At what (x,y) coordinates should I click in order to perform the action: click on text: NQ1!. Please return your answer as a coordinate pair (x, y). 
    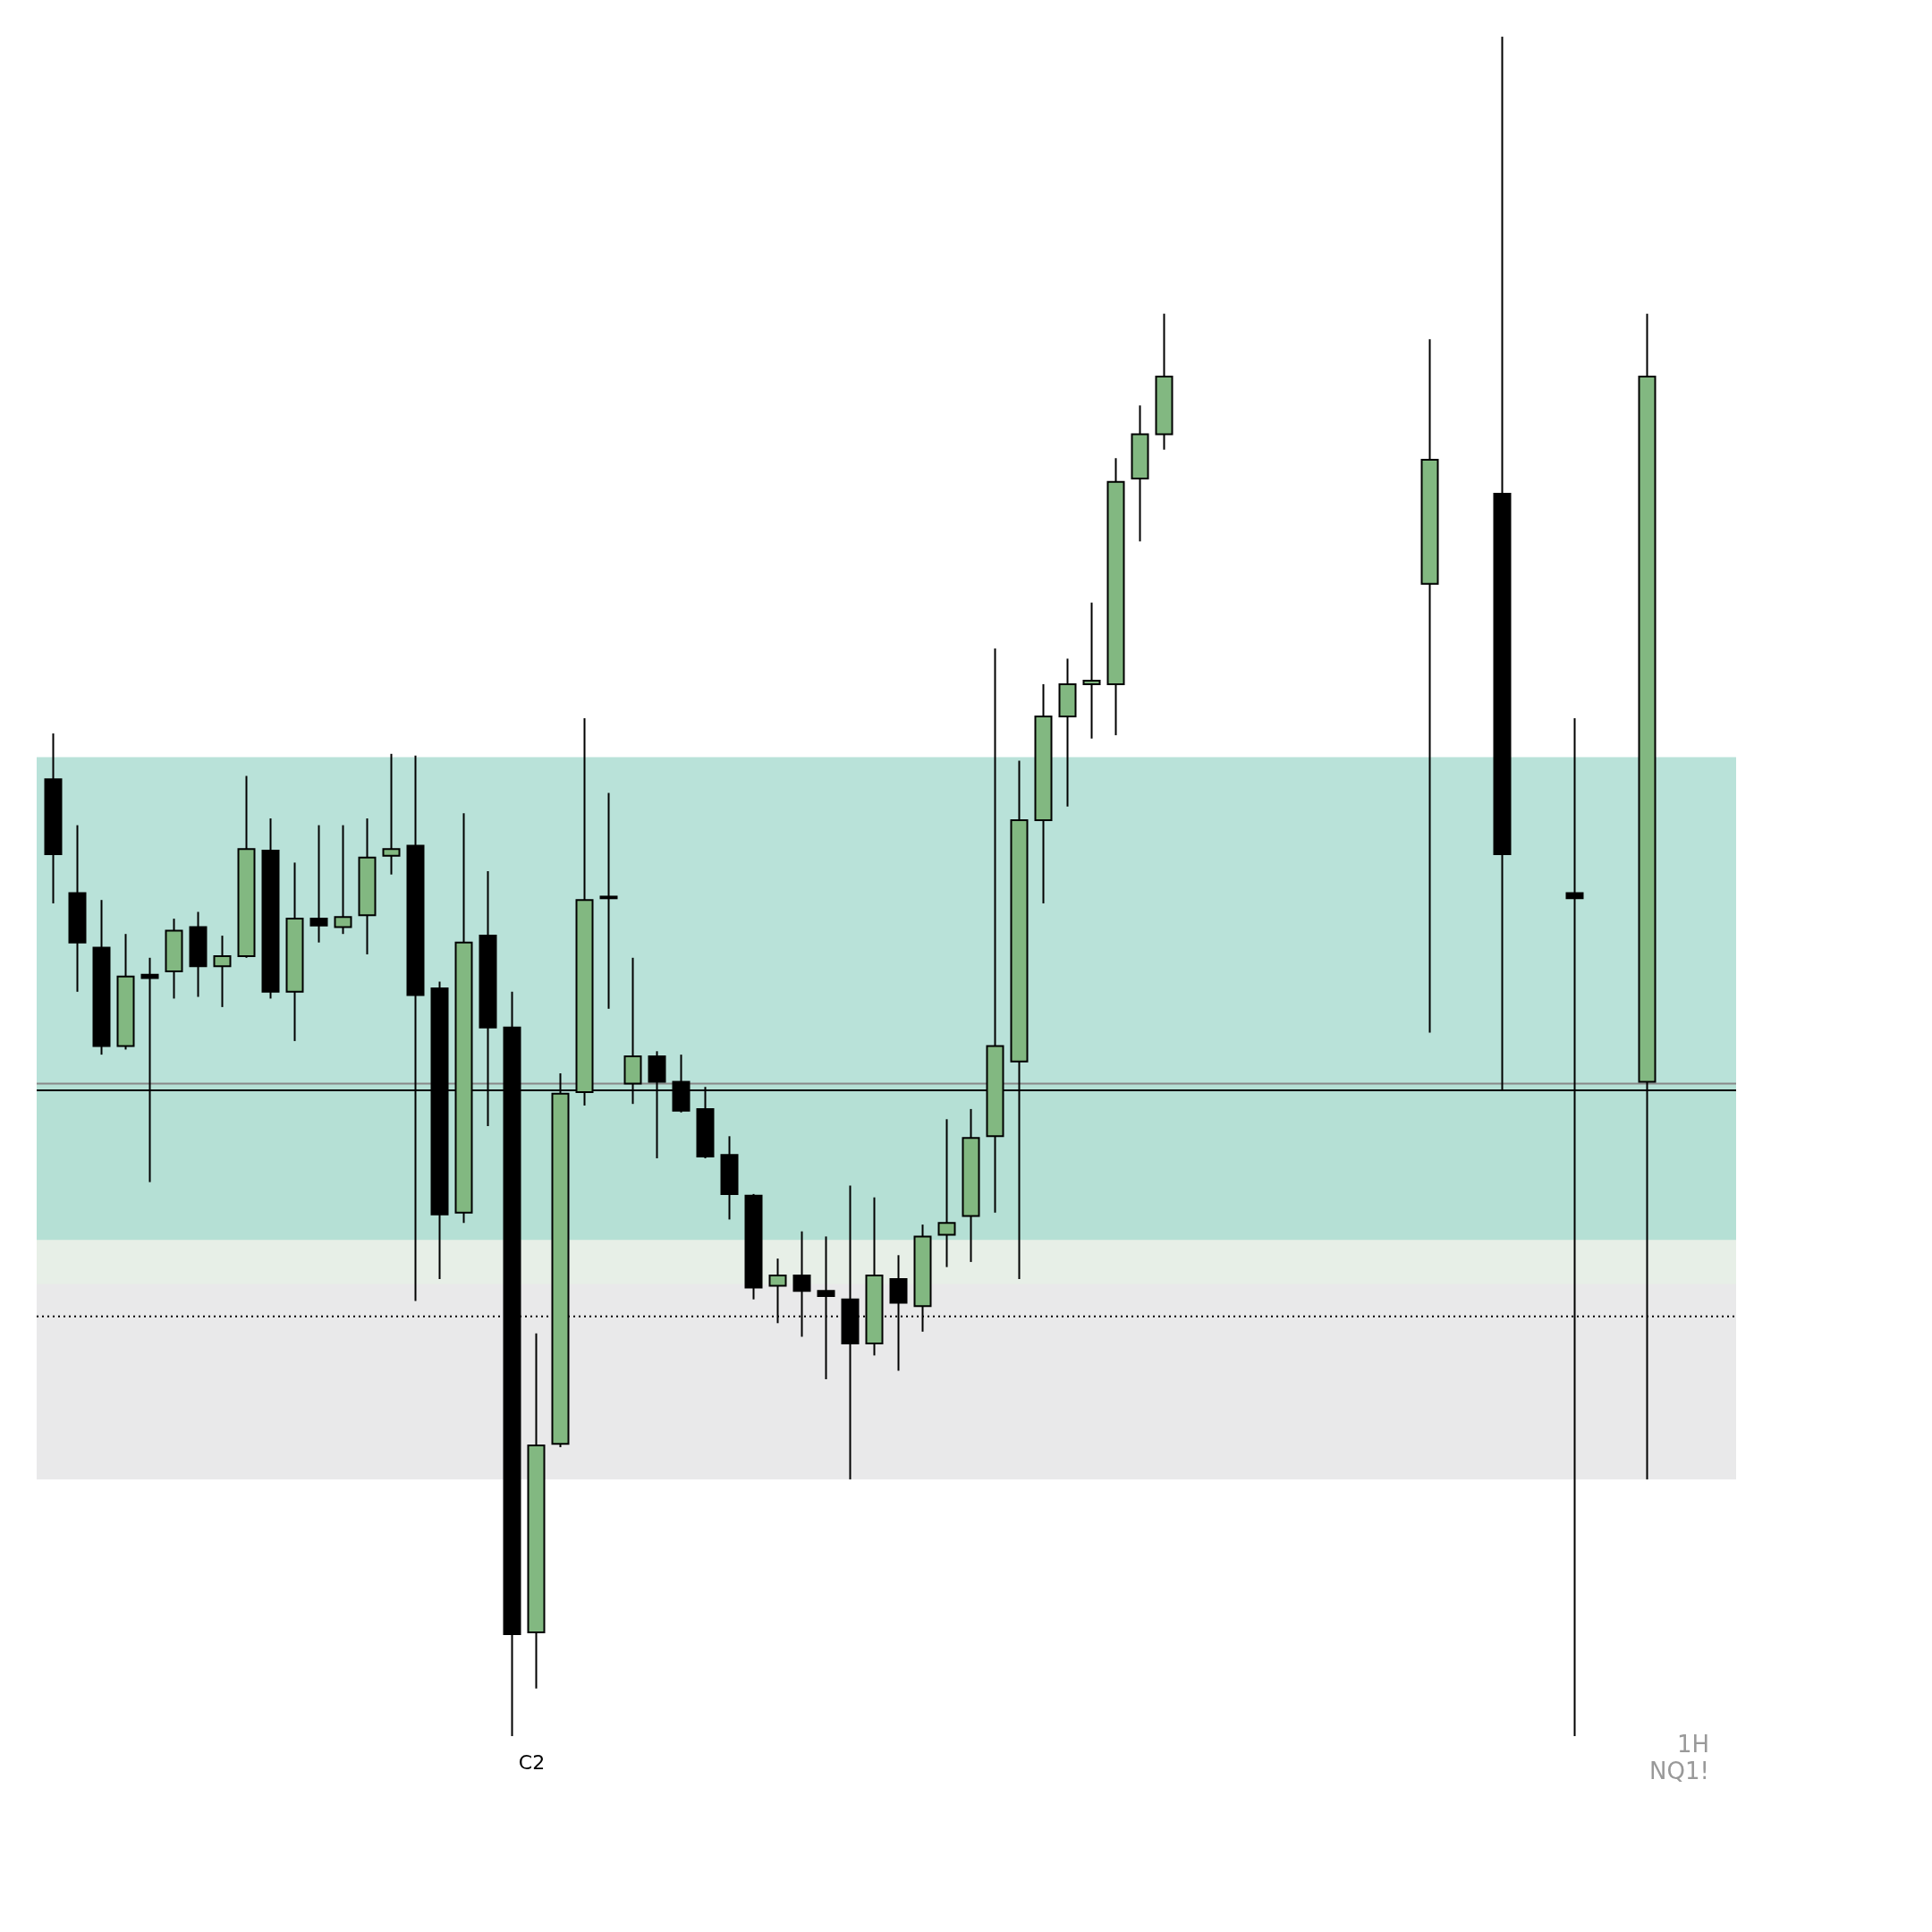
    Looking at the image, I should click on (1679, 1771).